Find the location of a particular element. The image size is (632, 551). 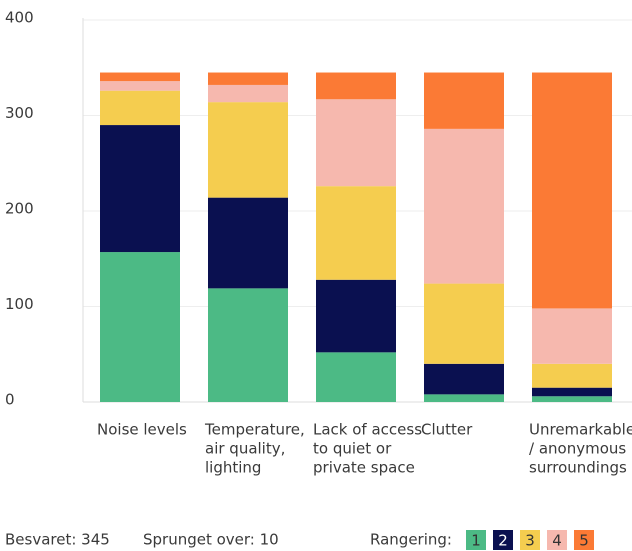

legend-label: 4 is located at coordinates (557, 541).